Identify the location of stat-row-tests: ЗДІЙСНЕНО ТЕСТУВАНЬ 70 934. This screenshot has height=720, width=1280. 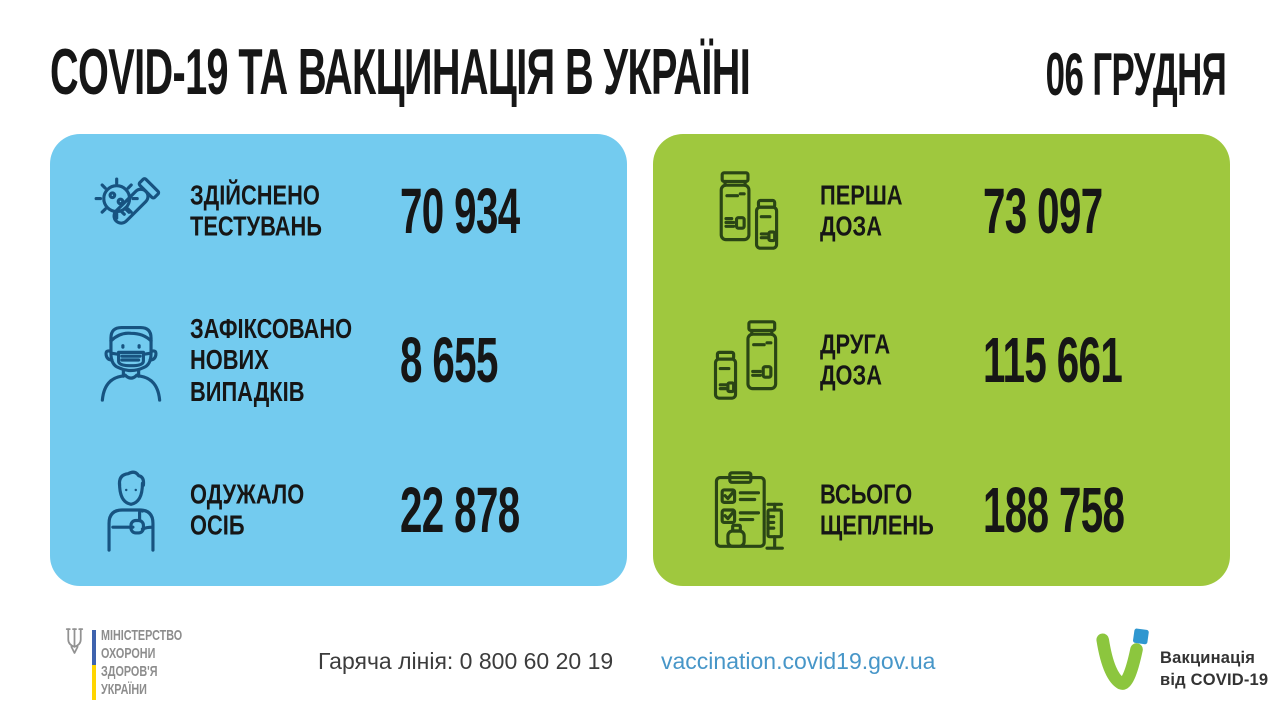
(338, 211).